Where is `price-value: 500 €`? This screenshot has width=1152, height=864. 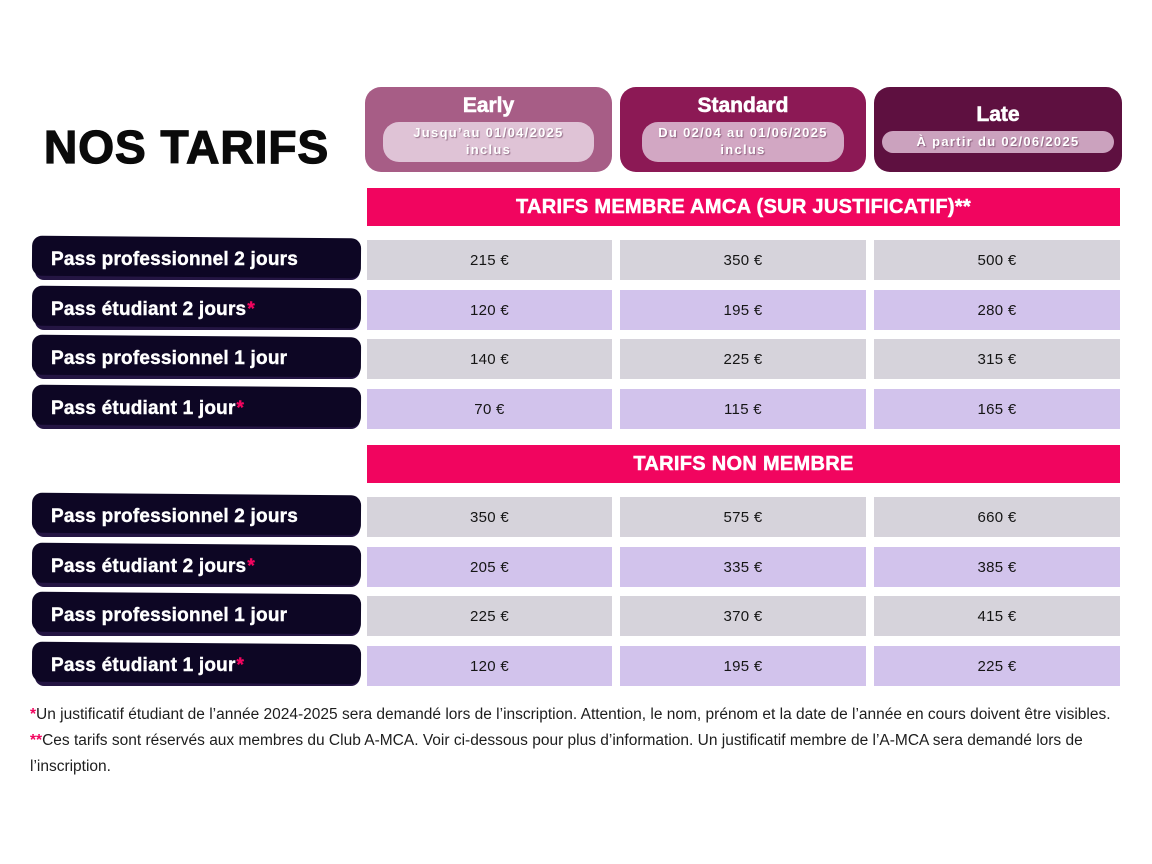
price-value: 500 € is located at coordinates (997, 260).